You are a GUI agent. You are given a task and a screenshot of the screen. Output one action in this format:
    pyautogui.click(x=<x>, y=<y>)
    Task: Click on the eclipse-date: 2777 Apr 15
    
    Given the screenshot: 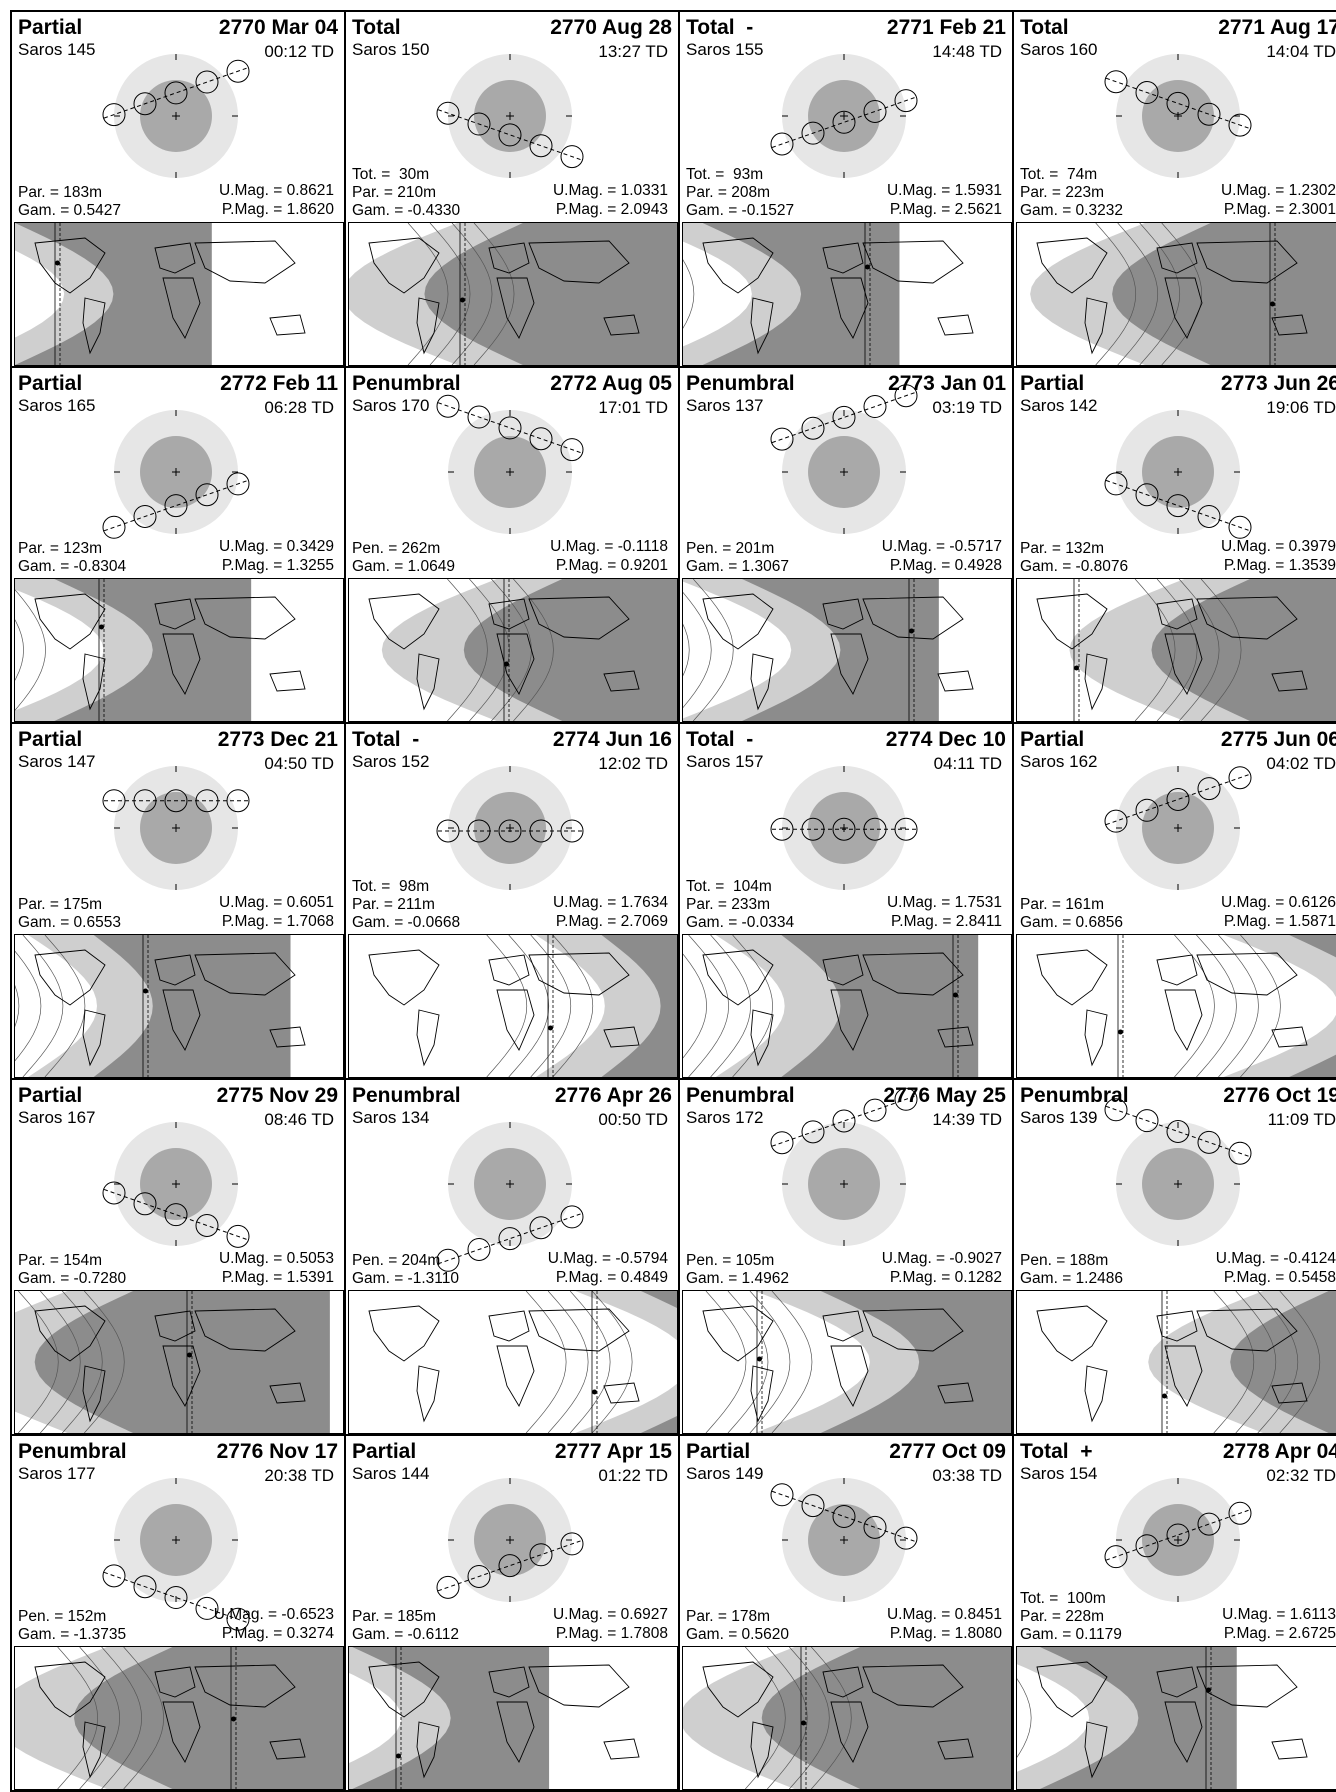 What is the action you would take?
    pyautogui.click(x=613, y=1451)
    